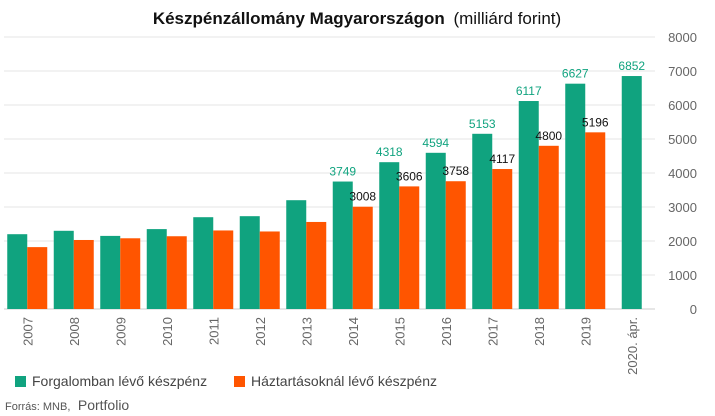  Describe the element at coordinates (306, 331) in the screenshot. I see `x-tick-label: 2013` at that location.